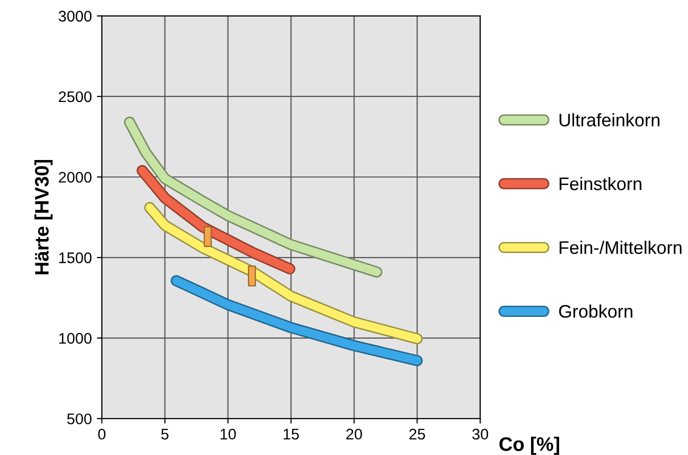 This screenshot has width=688, height=455. What do you see at coordinates (79, 418) in the screenshot?
I see `y-tick-label: 500` at bounding box center [79, 418].